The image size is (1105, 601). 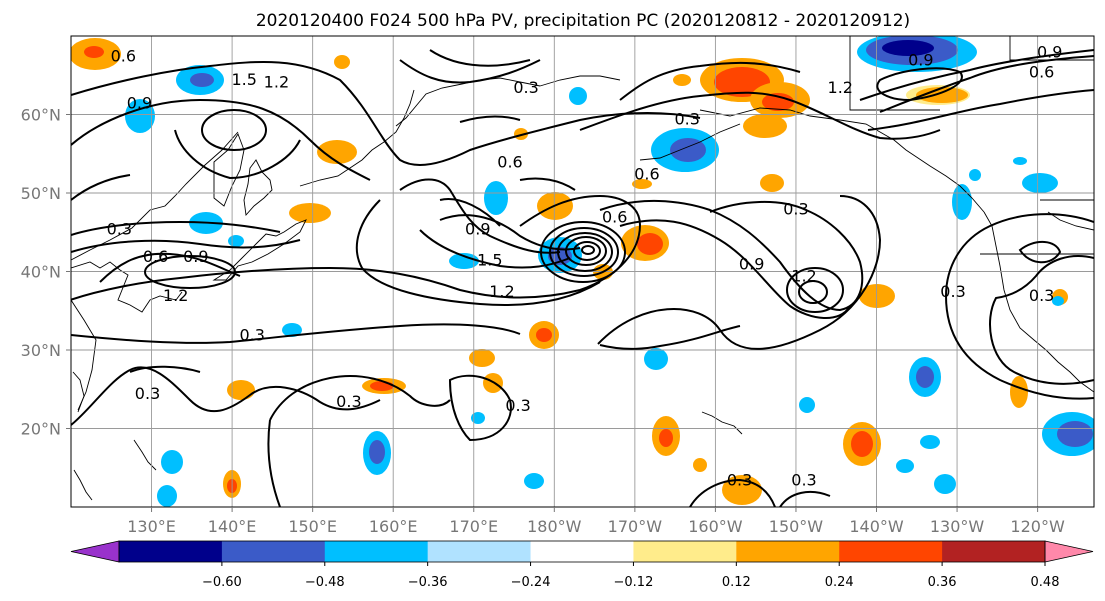 I want to click on colorbar-tick-label: 0.36, so click(x=942, y=582).